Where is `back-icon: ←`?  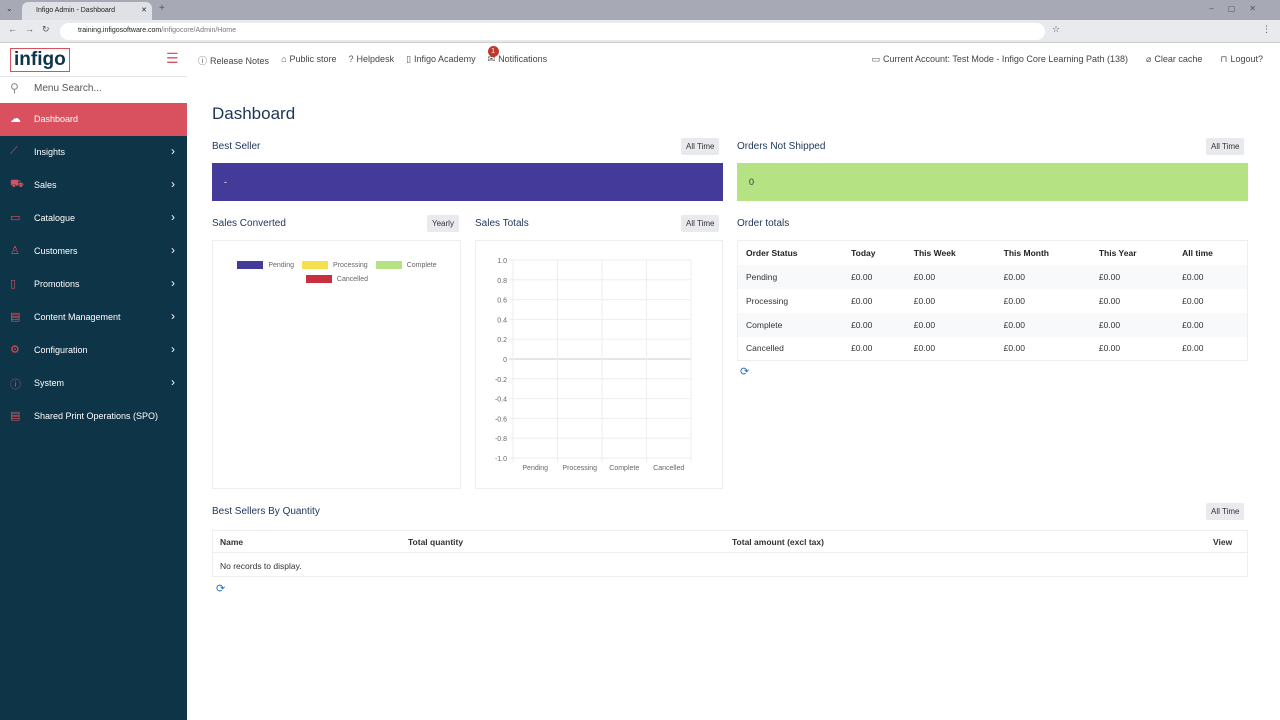
back-icon: ← is located at coordinates (12, 29).